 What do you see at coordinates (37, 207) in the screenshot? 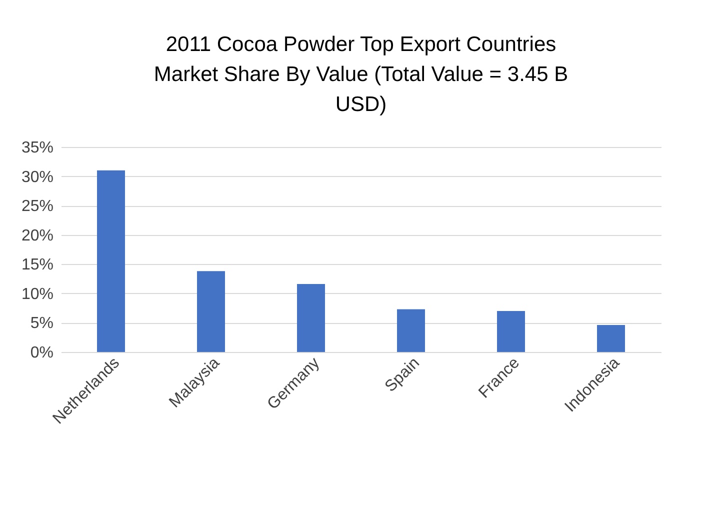
I see `y-tick-label: 25%` at bounding box center [37, 207].